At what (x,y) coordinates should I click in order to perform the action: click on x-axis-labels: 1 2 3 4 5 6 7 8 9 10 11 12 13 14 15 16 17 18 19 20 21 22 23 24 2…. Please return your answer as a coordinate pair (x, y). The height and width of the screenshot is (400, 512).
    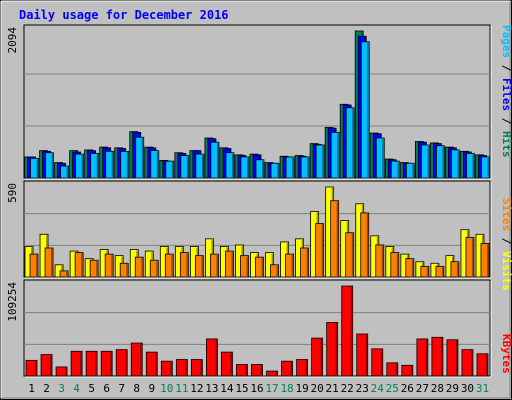
    Looking at the image, I should click on (258, 388).